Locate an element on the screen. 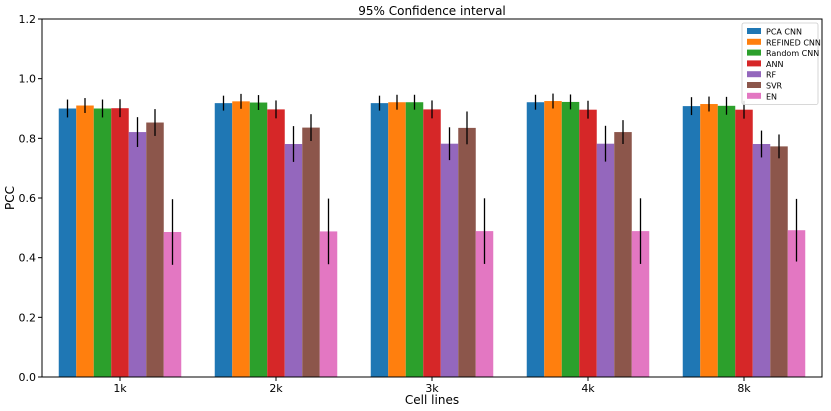 Image resolution: width=831 pixels, height=411 pixels. bar-random-cnn-3k is located at coordinates (414, 240).